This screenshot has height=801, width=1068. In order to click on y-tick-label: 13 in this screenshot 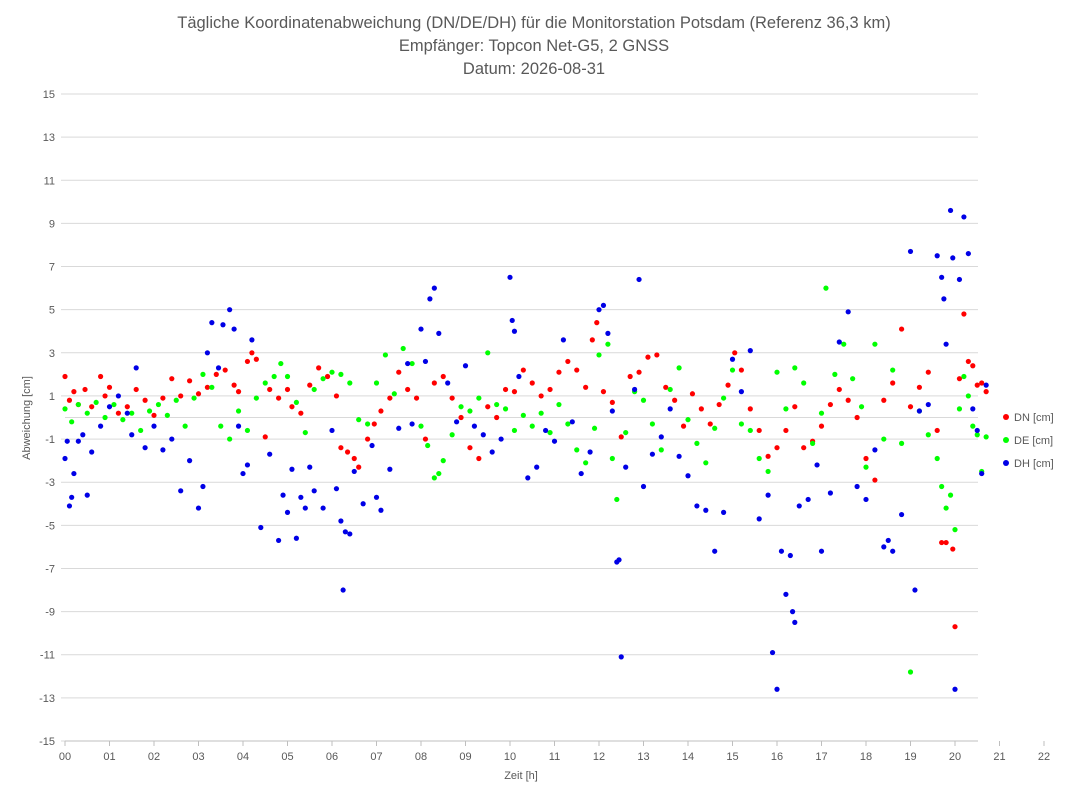, I will do `click(49, 138)`.